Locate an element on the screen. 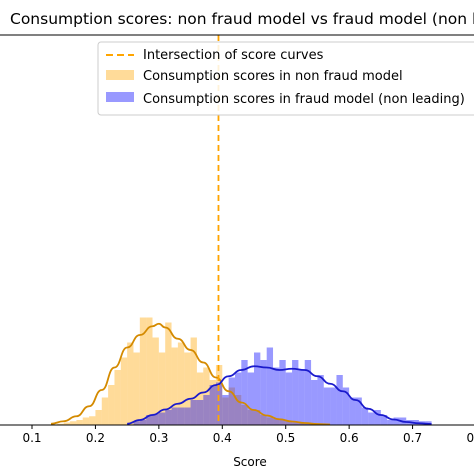 The height and width of the screenshot is (474, 474). kde-line-fraud is located at coordinates (279, 395).